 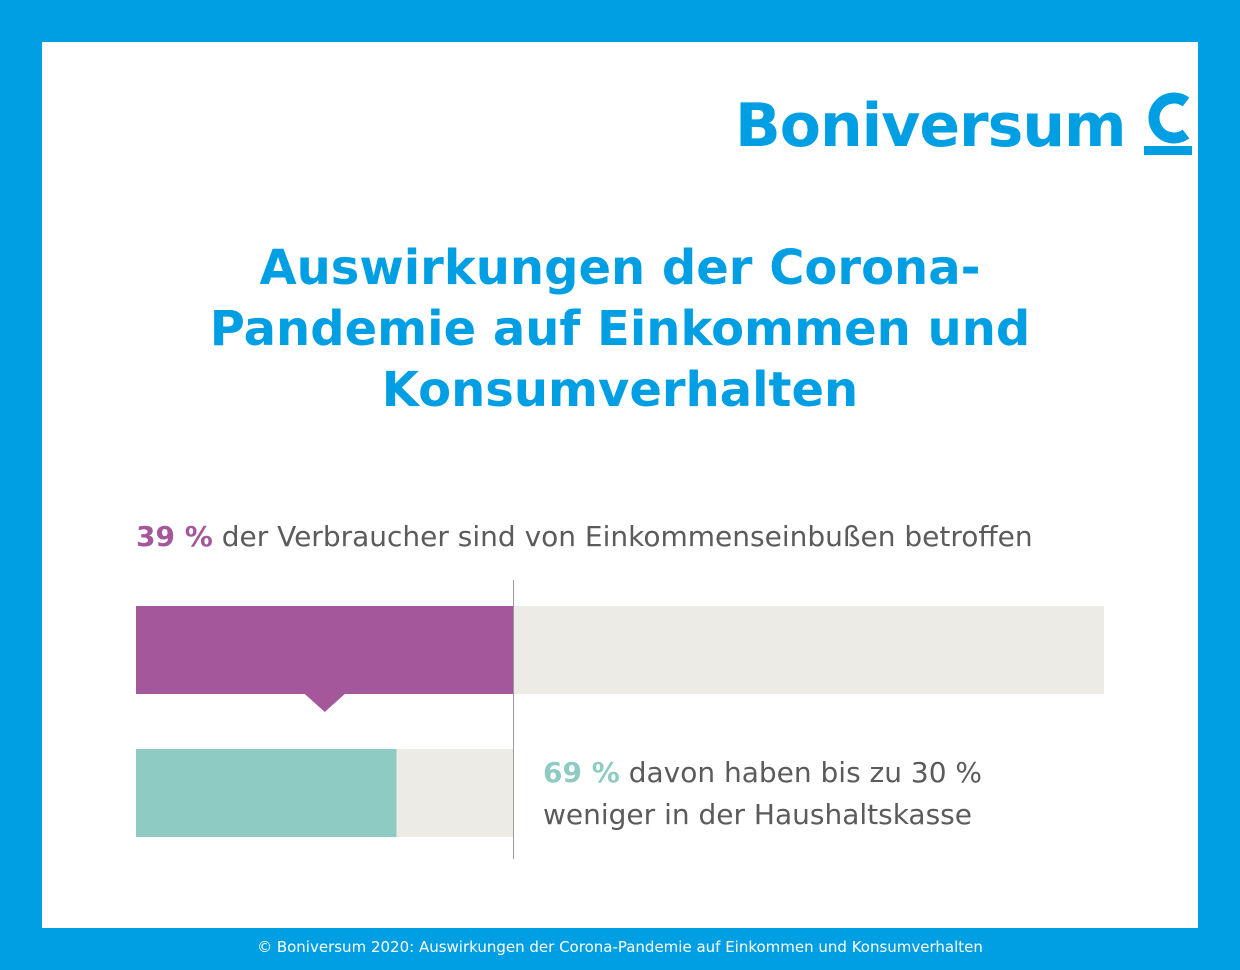 What do you see at coordinates (266, 793) in the screenshot?
I see `bar-2-fill` at bounding box center [266, 793].